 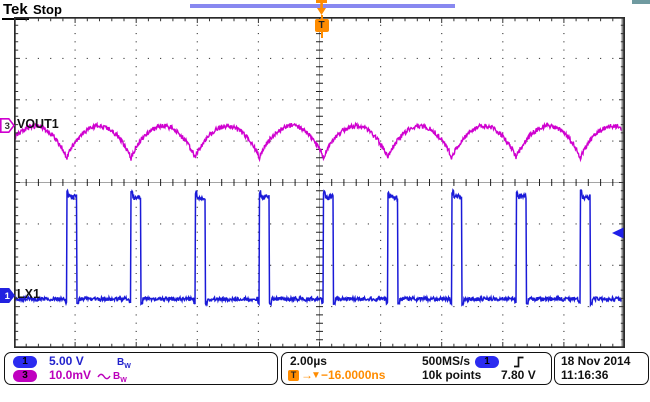 What do you see at coordinates (321, 7) in the screenshot?
I see `trigger-position-bar-icon` at bounding box center [321, 7].